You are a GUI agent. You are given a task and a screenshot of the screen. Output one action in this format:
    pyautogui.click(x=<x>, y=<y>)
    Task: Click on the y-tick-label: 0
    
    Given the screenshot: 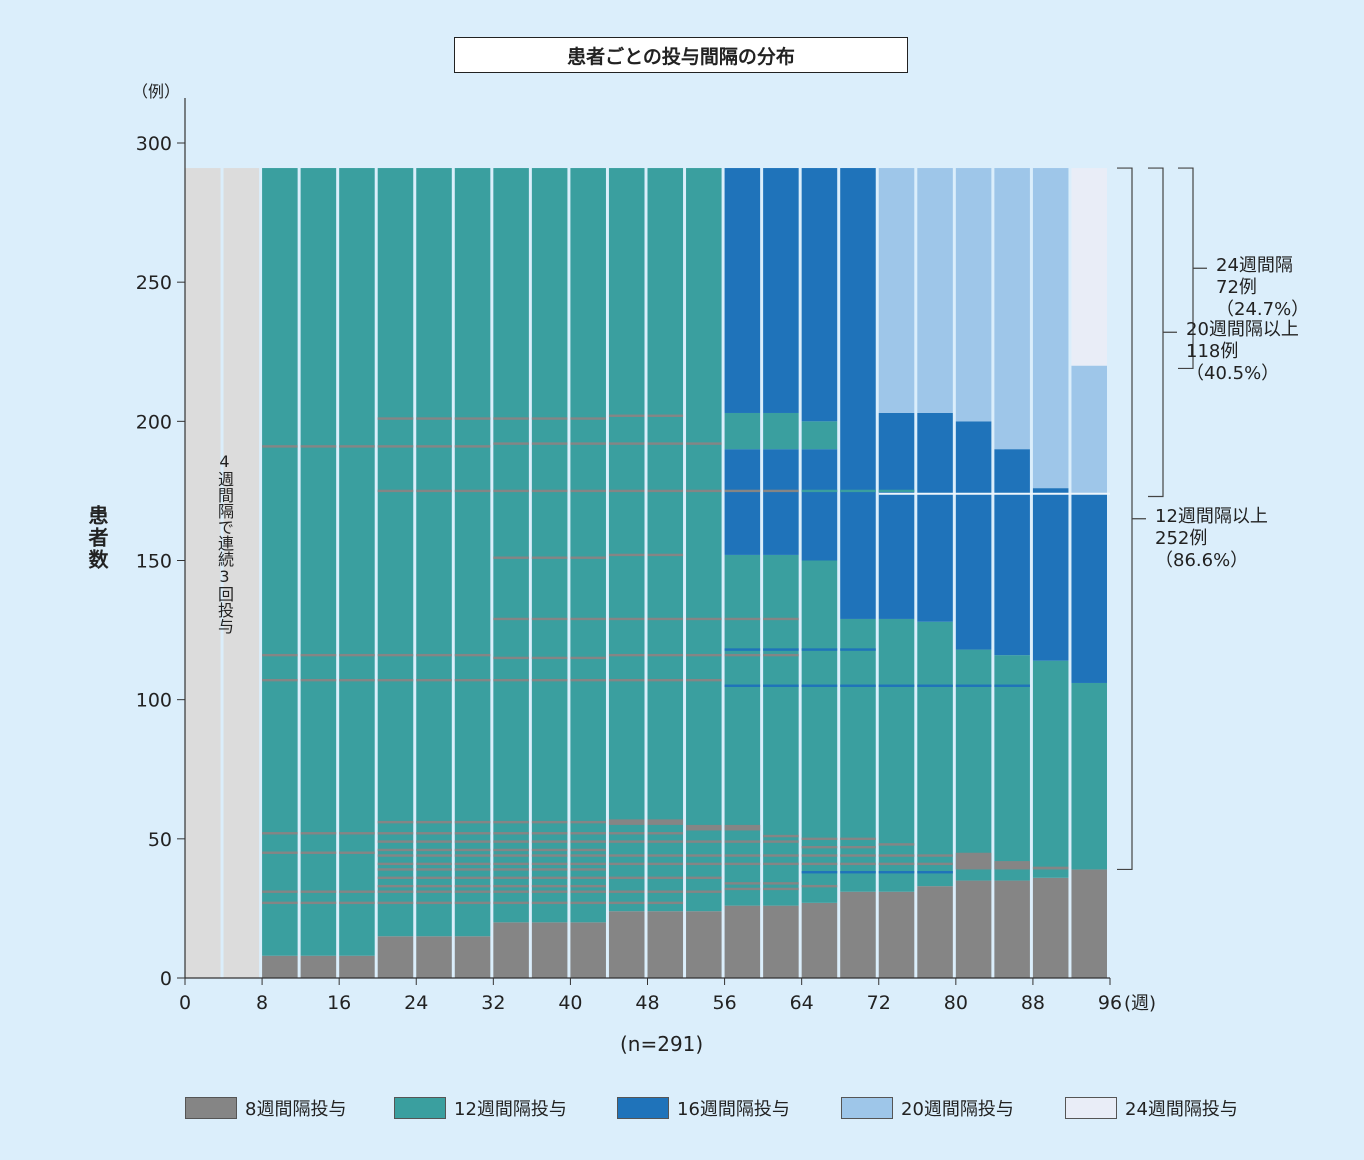 What is the action you would take?
    pyautogui.click(x=166, y=979)
    